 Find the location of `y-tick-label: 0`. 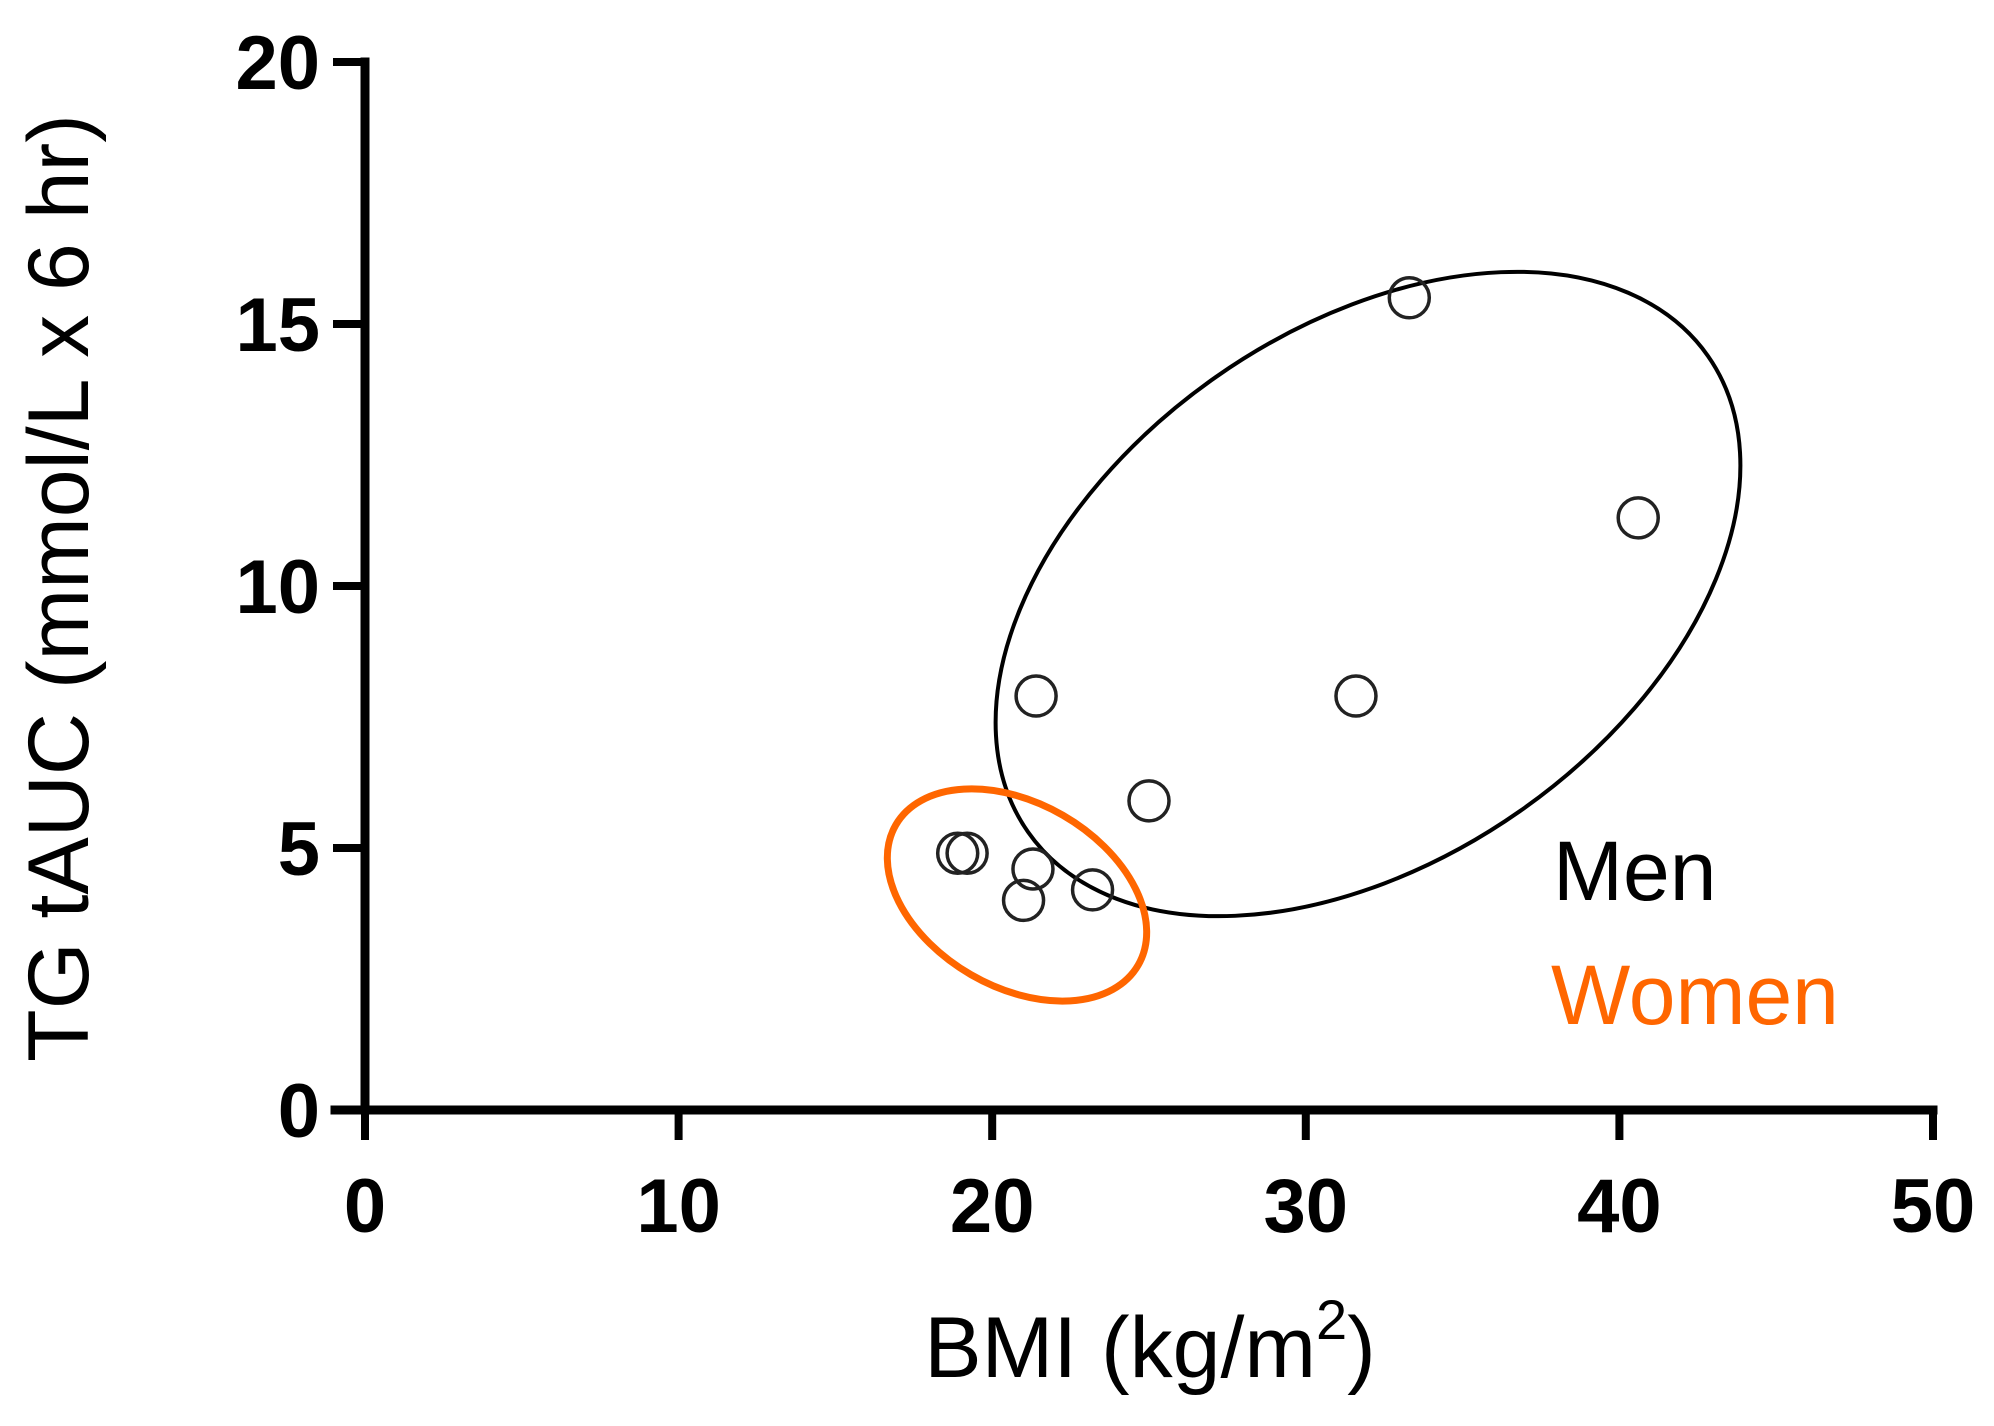

y-tick-label: 0 is located at coordinates (299, 1111).